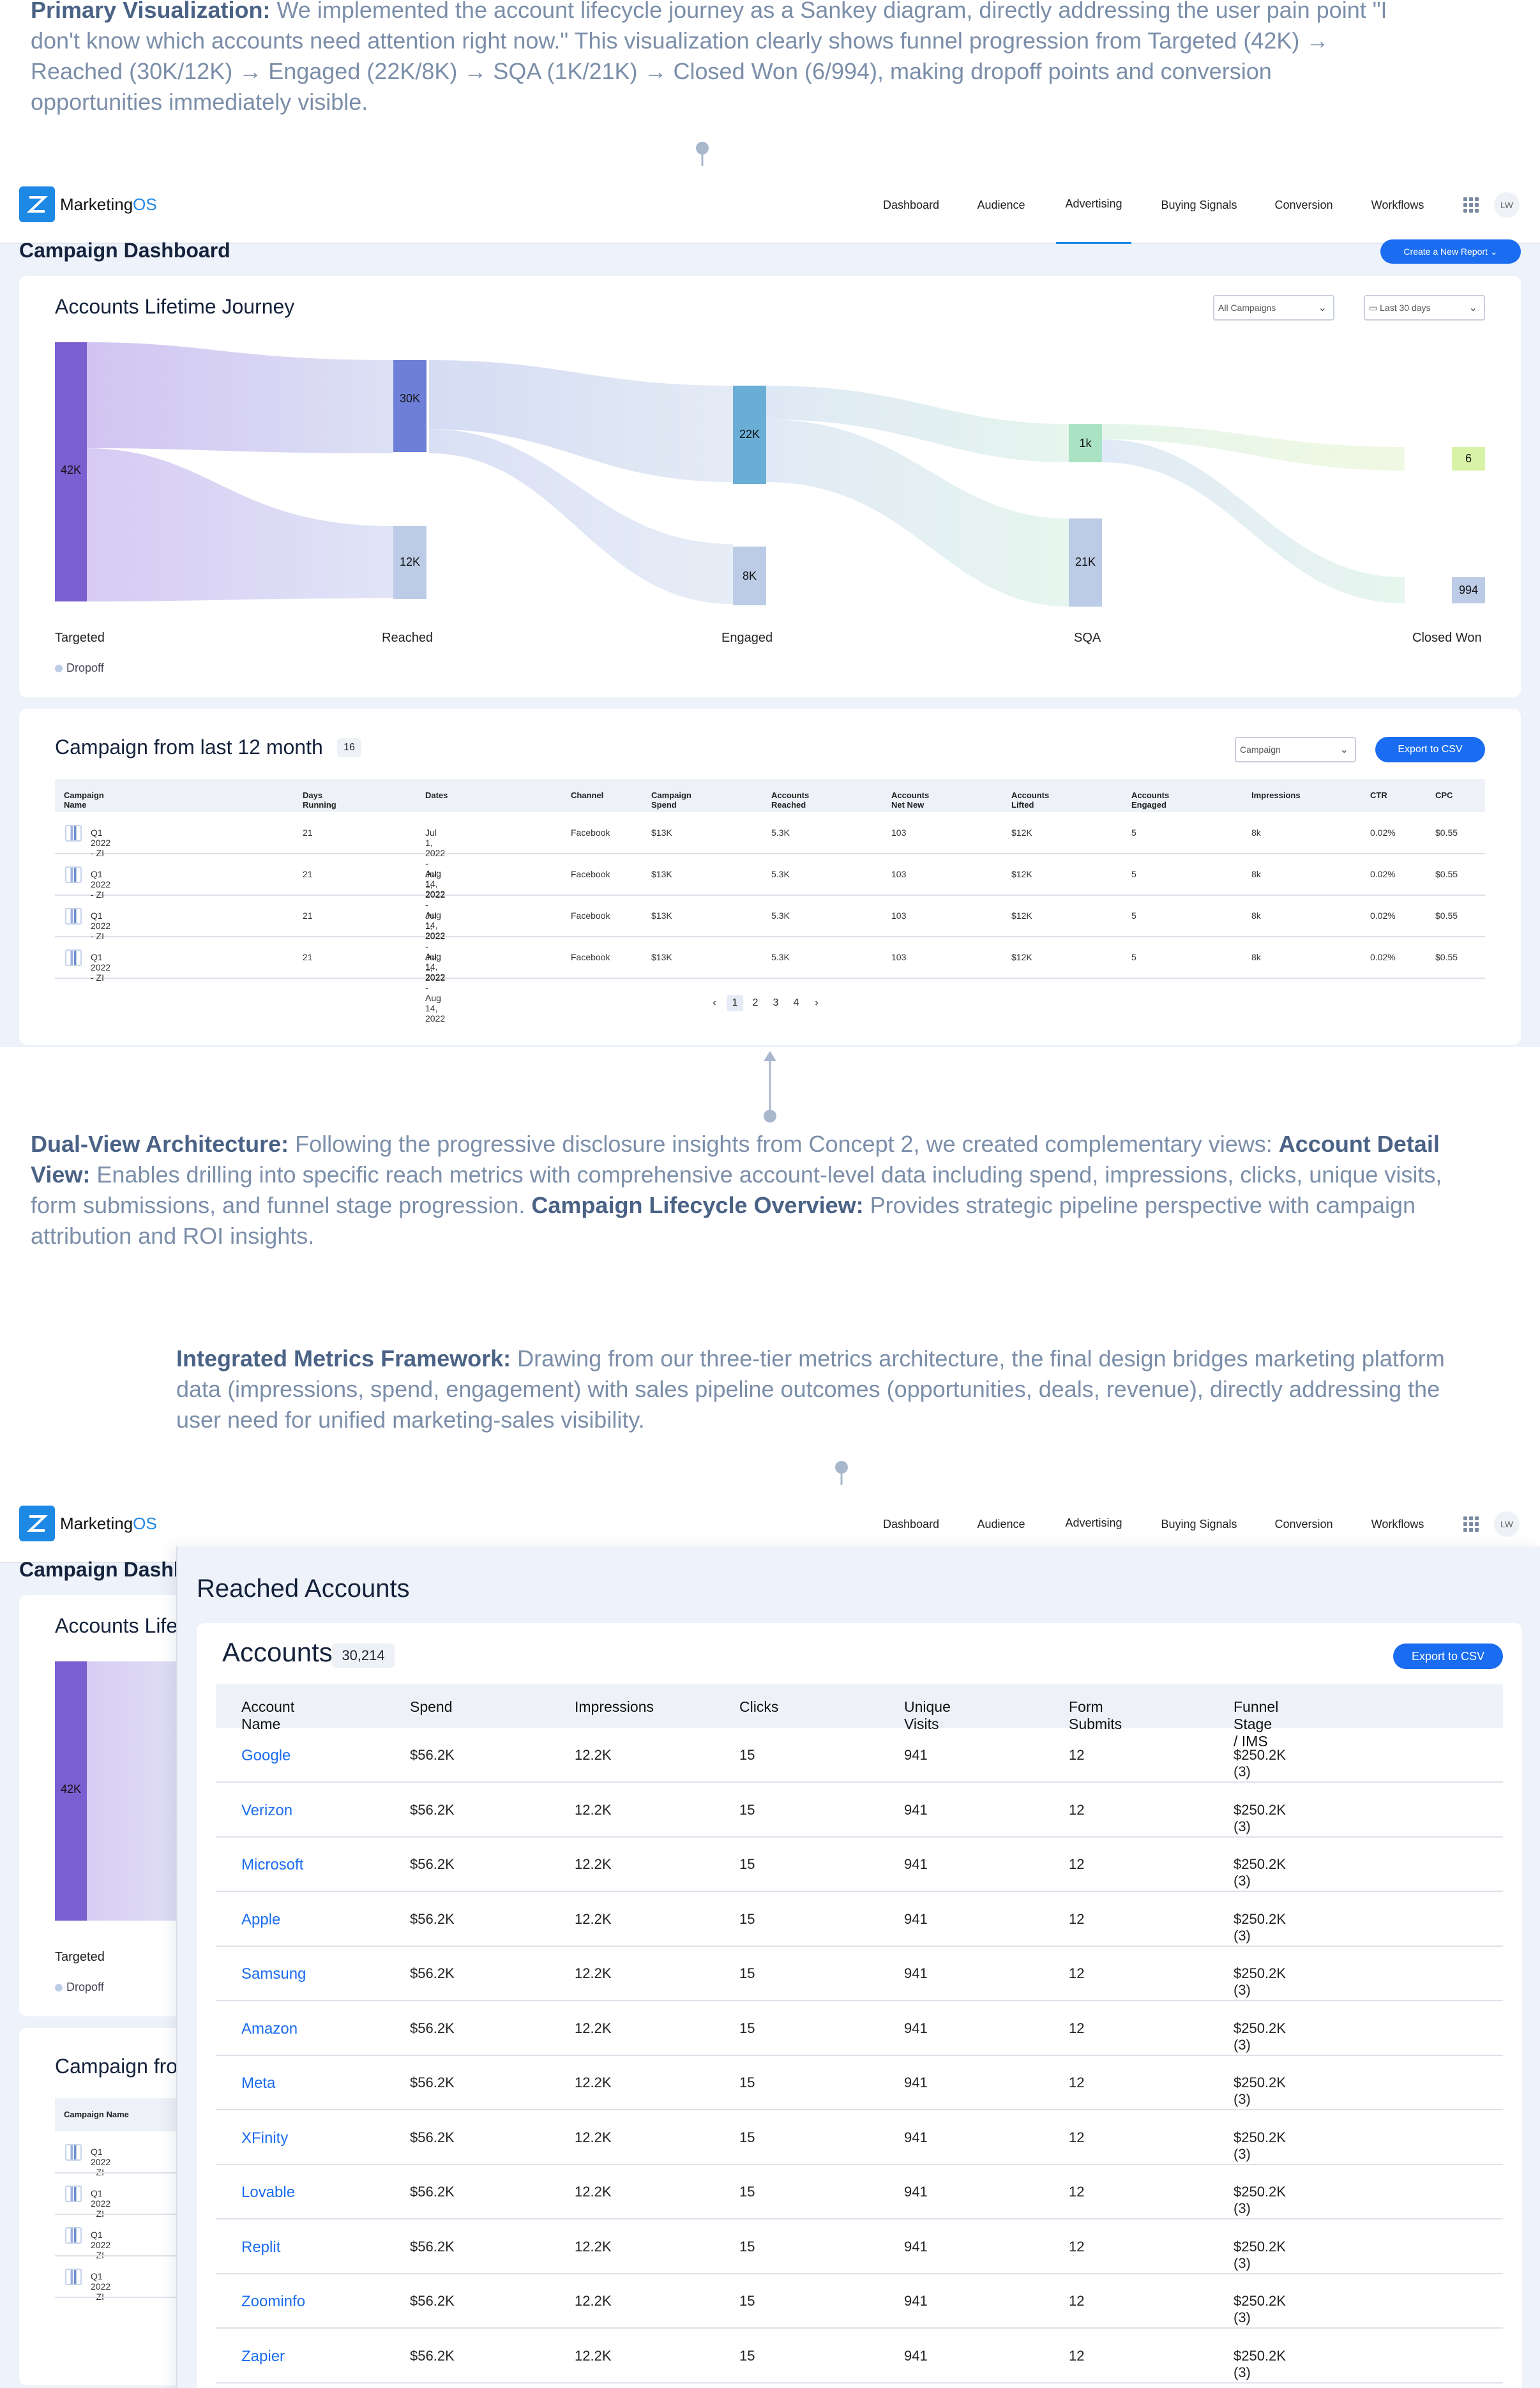  What do you see at coordinates (266, 1756) in the screenshot?
I see `account-name-link: Google` at bounding box center [266, 1756].